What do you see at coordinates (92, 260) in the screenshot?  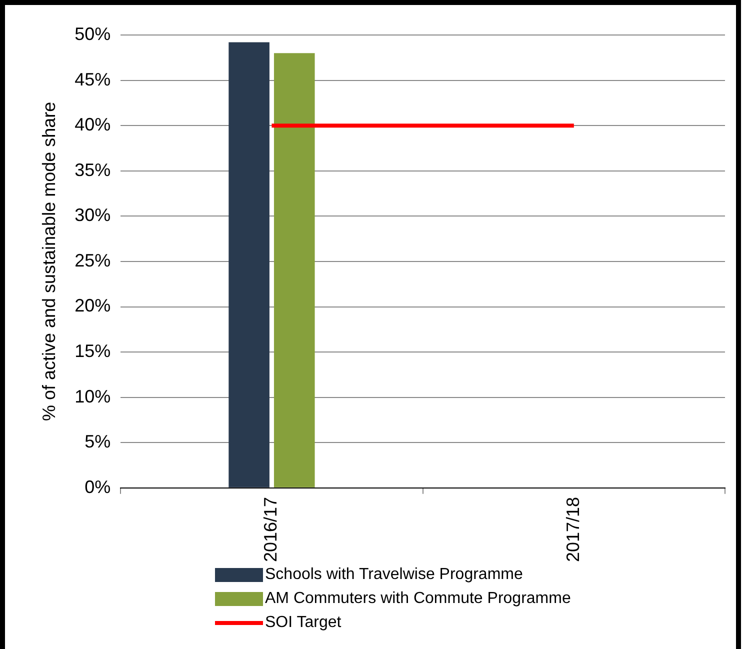 I see `y-tick-label: 25%` at bounding box center [92, 260].